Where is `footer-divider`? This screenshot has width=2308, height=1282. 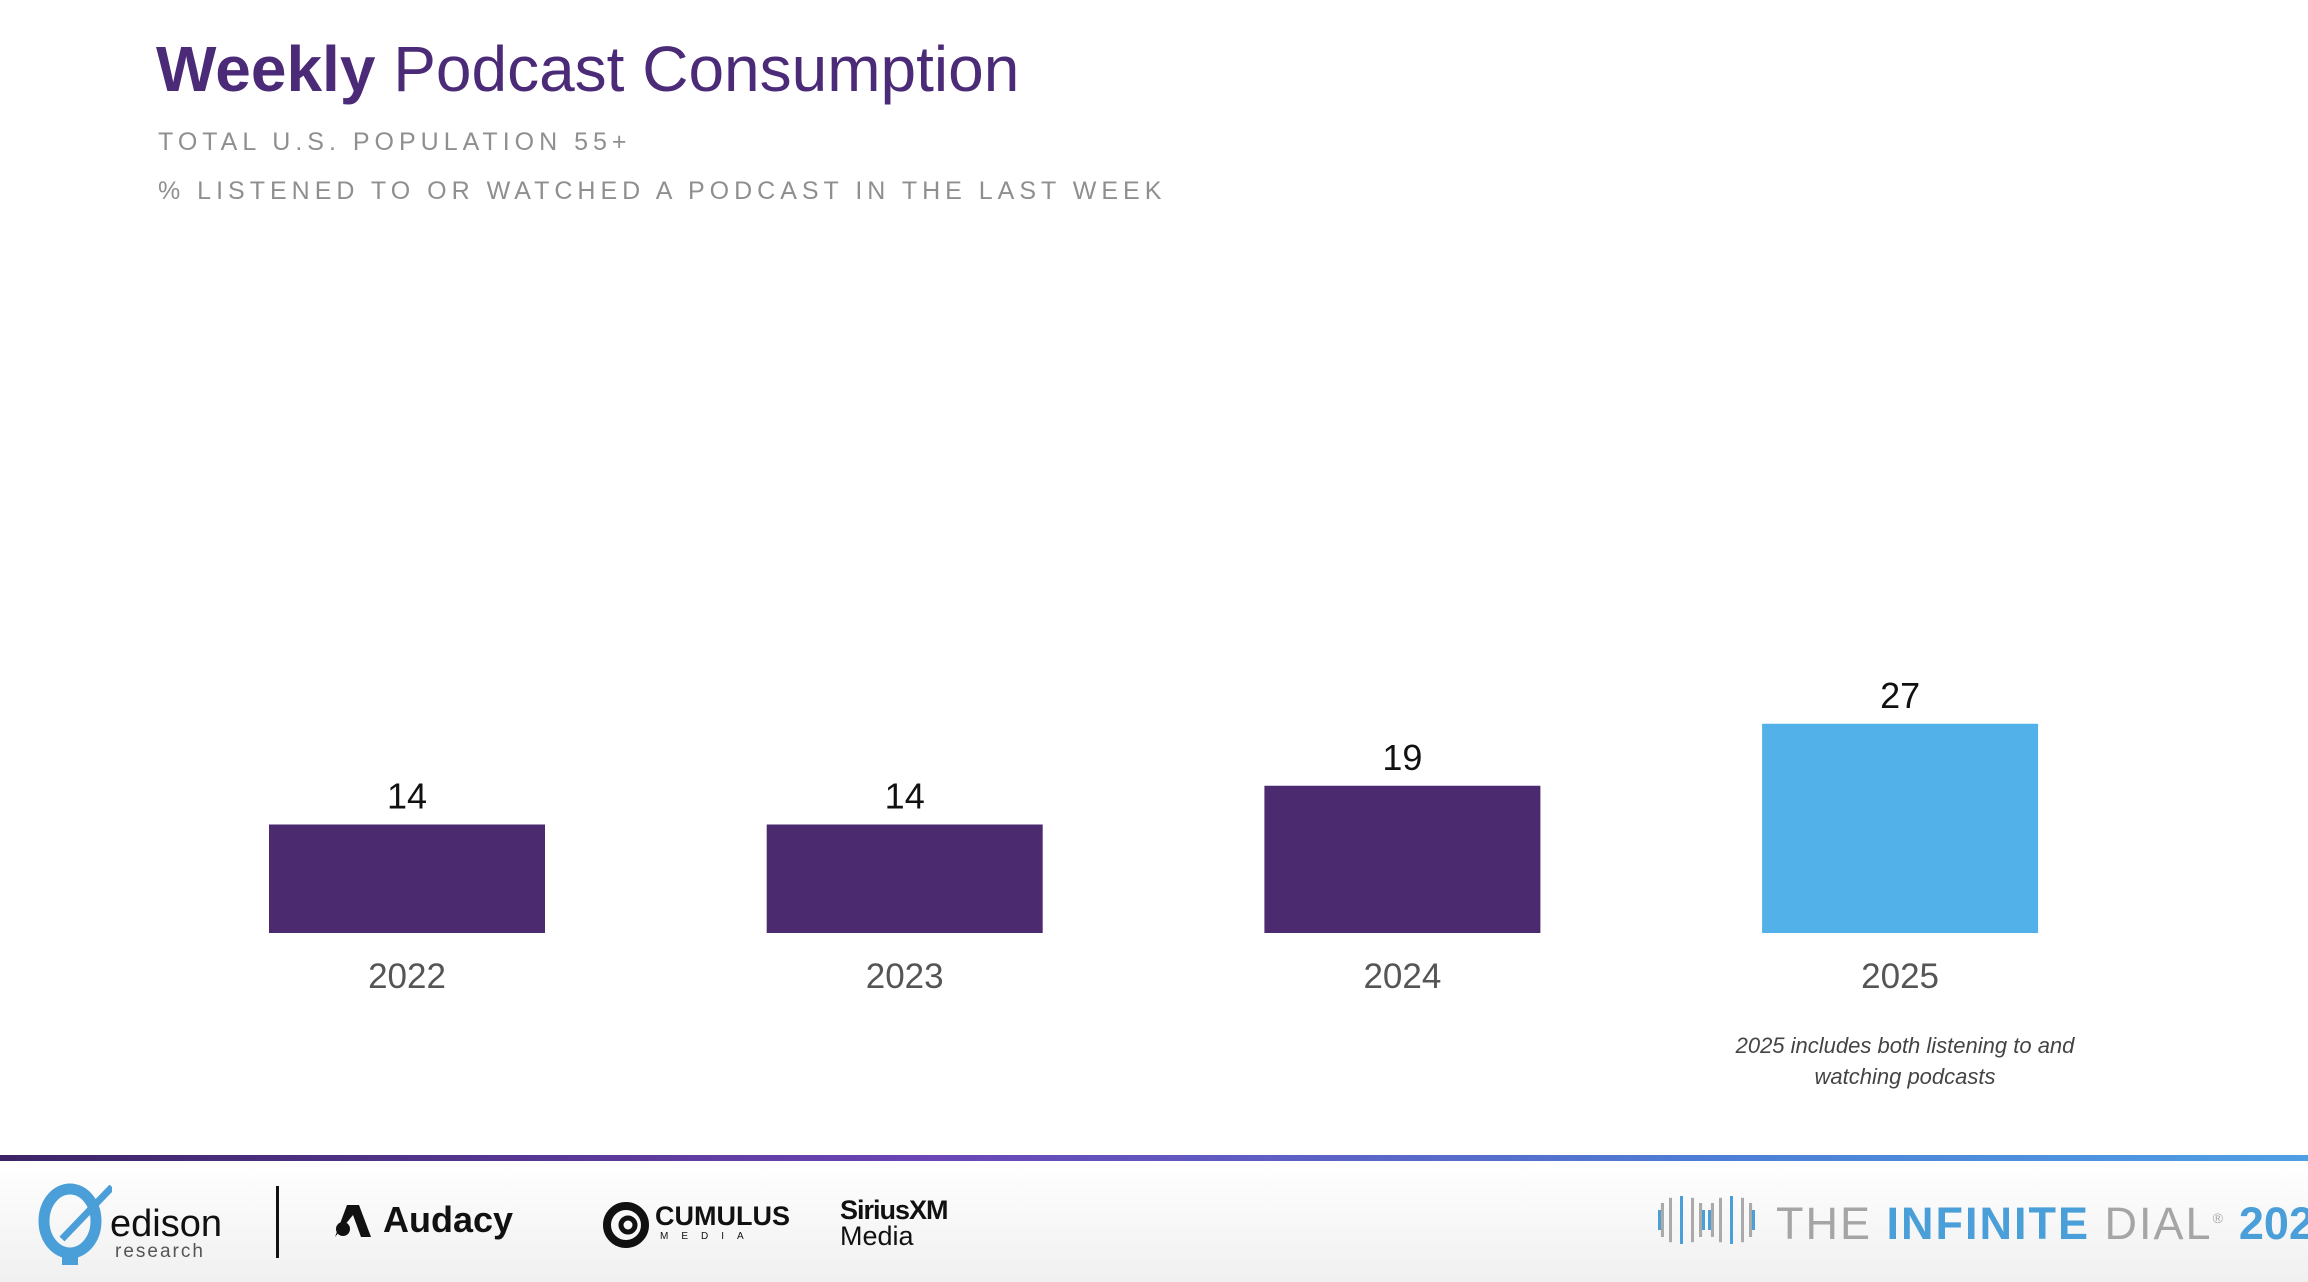
footer-divider is located at coordinates (1154, 1158).